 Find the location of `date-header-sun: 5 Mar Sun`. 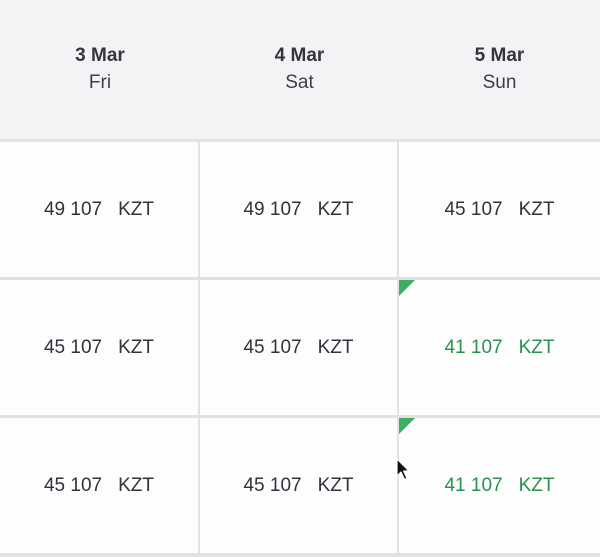

date-header-sun: 5 Mar Sun is located at coordinates (499, 70).